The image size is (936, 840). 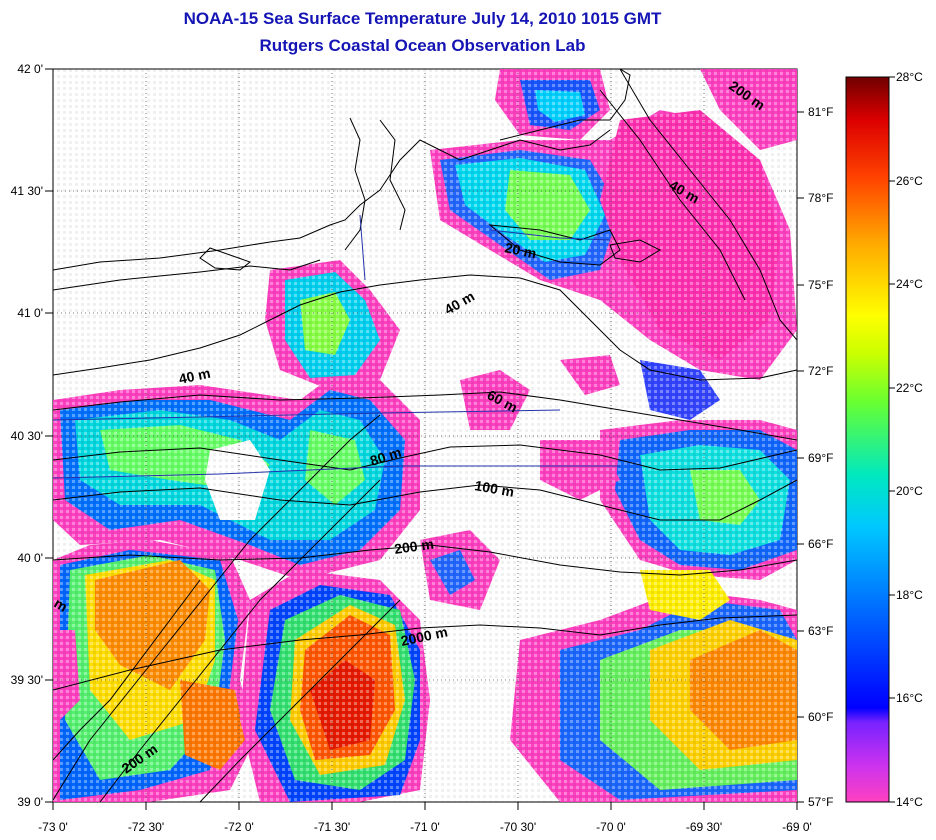 I want to click on isobath-40m-ne, so click(x=708, y=205).